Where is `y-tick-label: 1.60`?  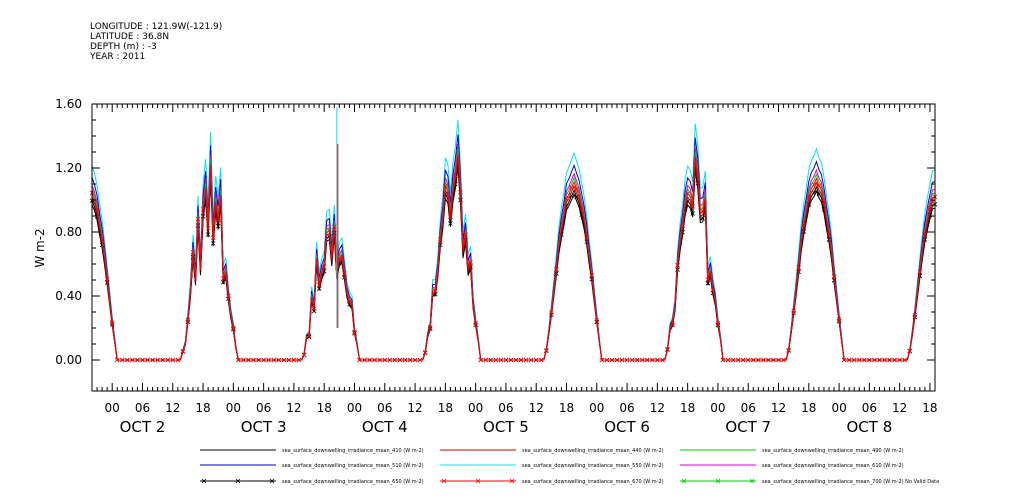 y-tick-label: 1.60 is located at coordinates (68, 104).